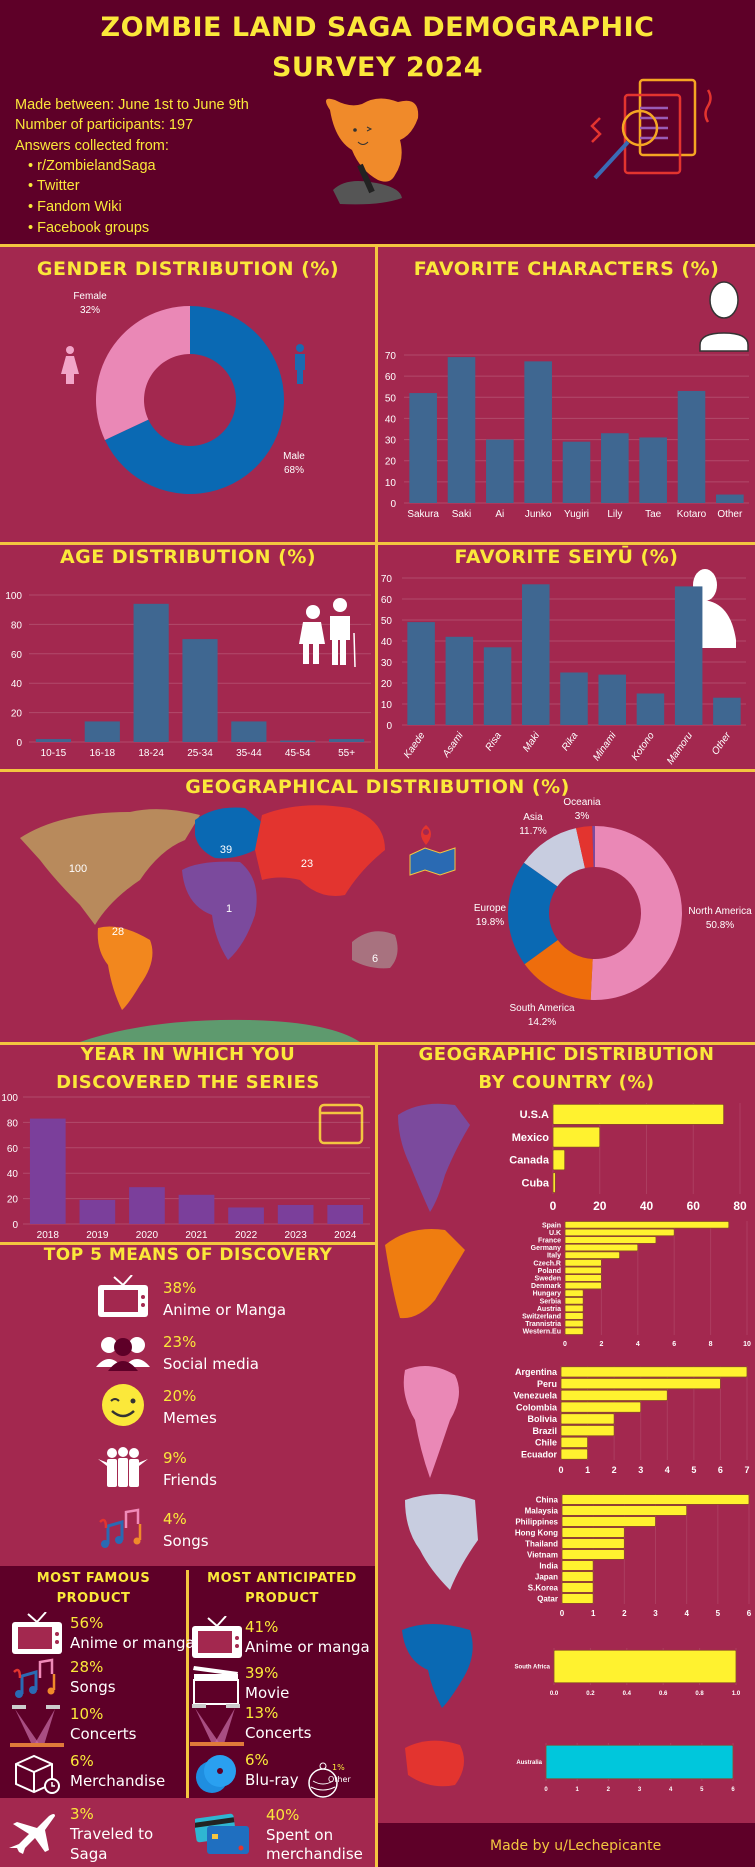 The height and width of the screenshot is (1867, 755). Describe the element at coordinates (48, 1235) in the screenshot. I see `x-tick-label: 2018` at that location.